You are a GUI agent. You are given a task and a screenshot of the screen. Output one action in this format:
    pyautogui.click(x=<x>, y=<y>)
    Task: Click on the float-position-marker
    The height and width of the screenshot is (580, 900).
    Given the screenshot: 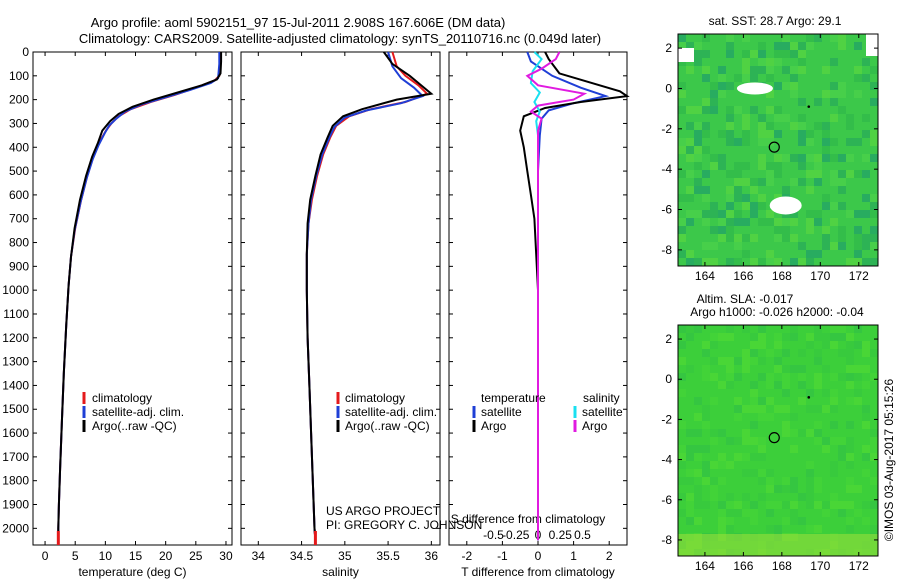 What is the action you would take?
    pyautogui.click(x=774, y=147)
    